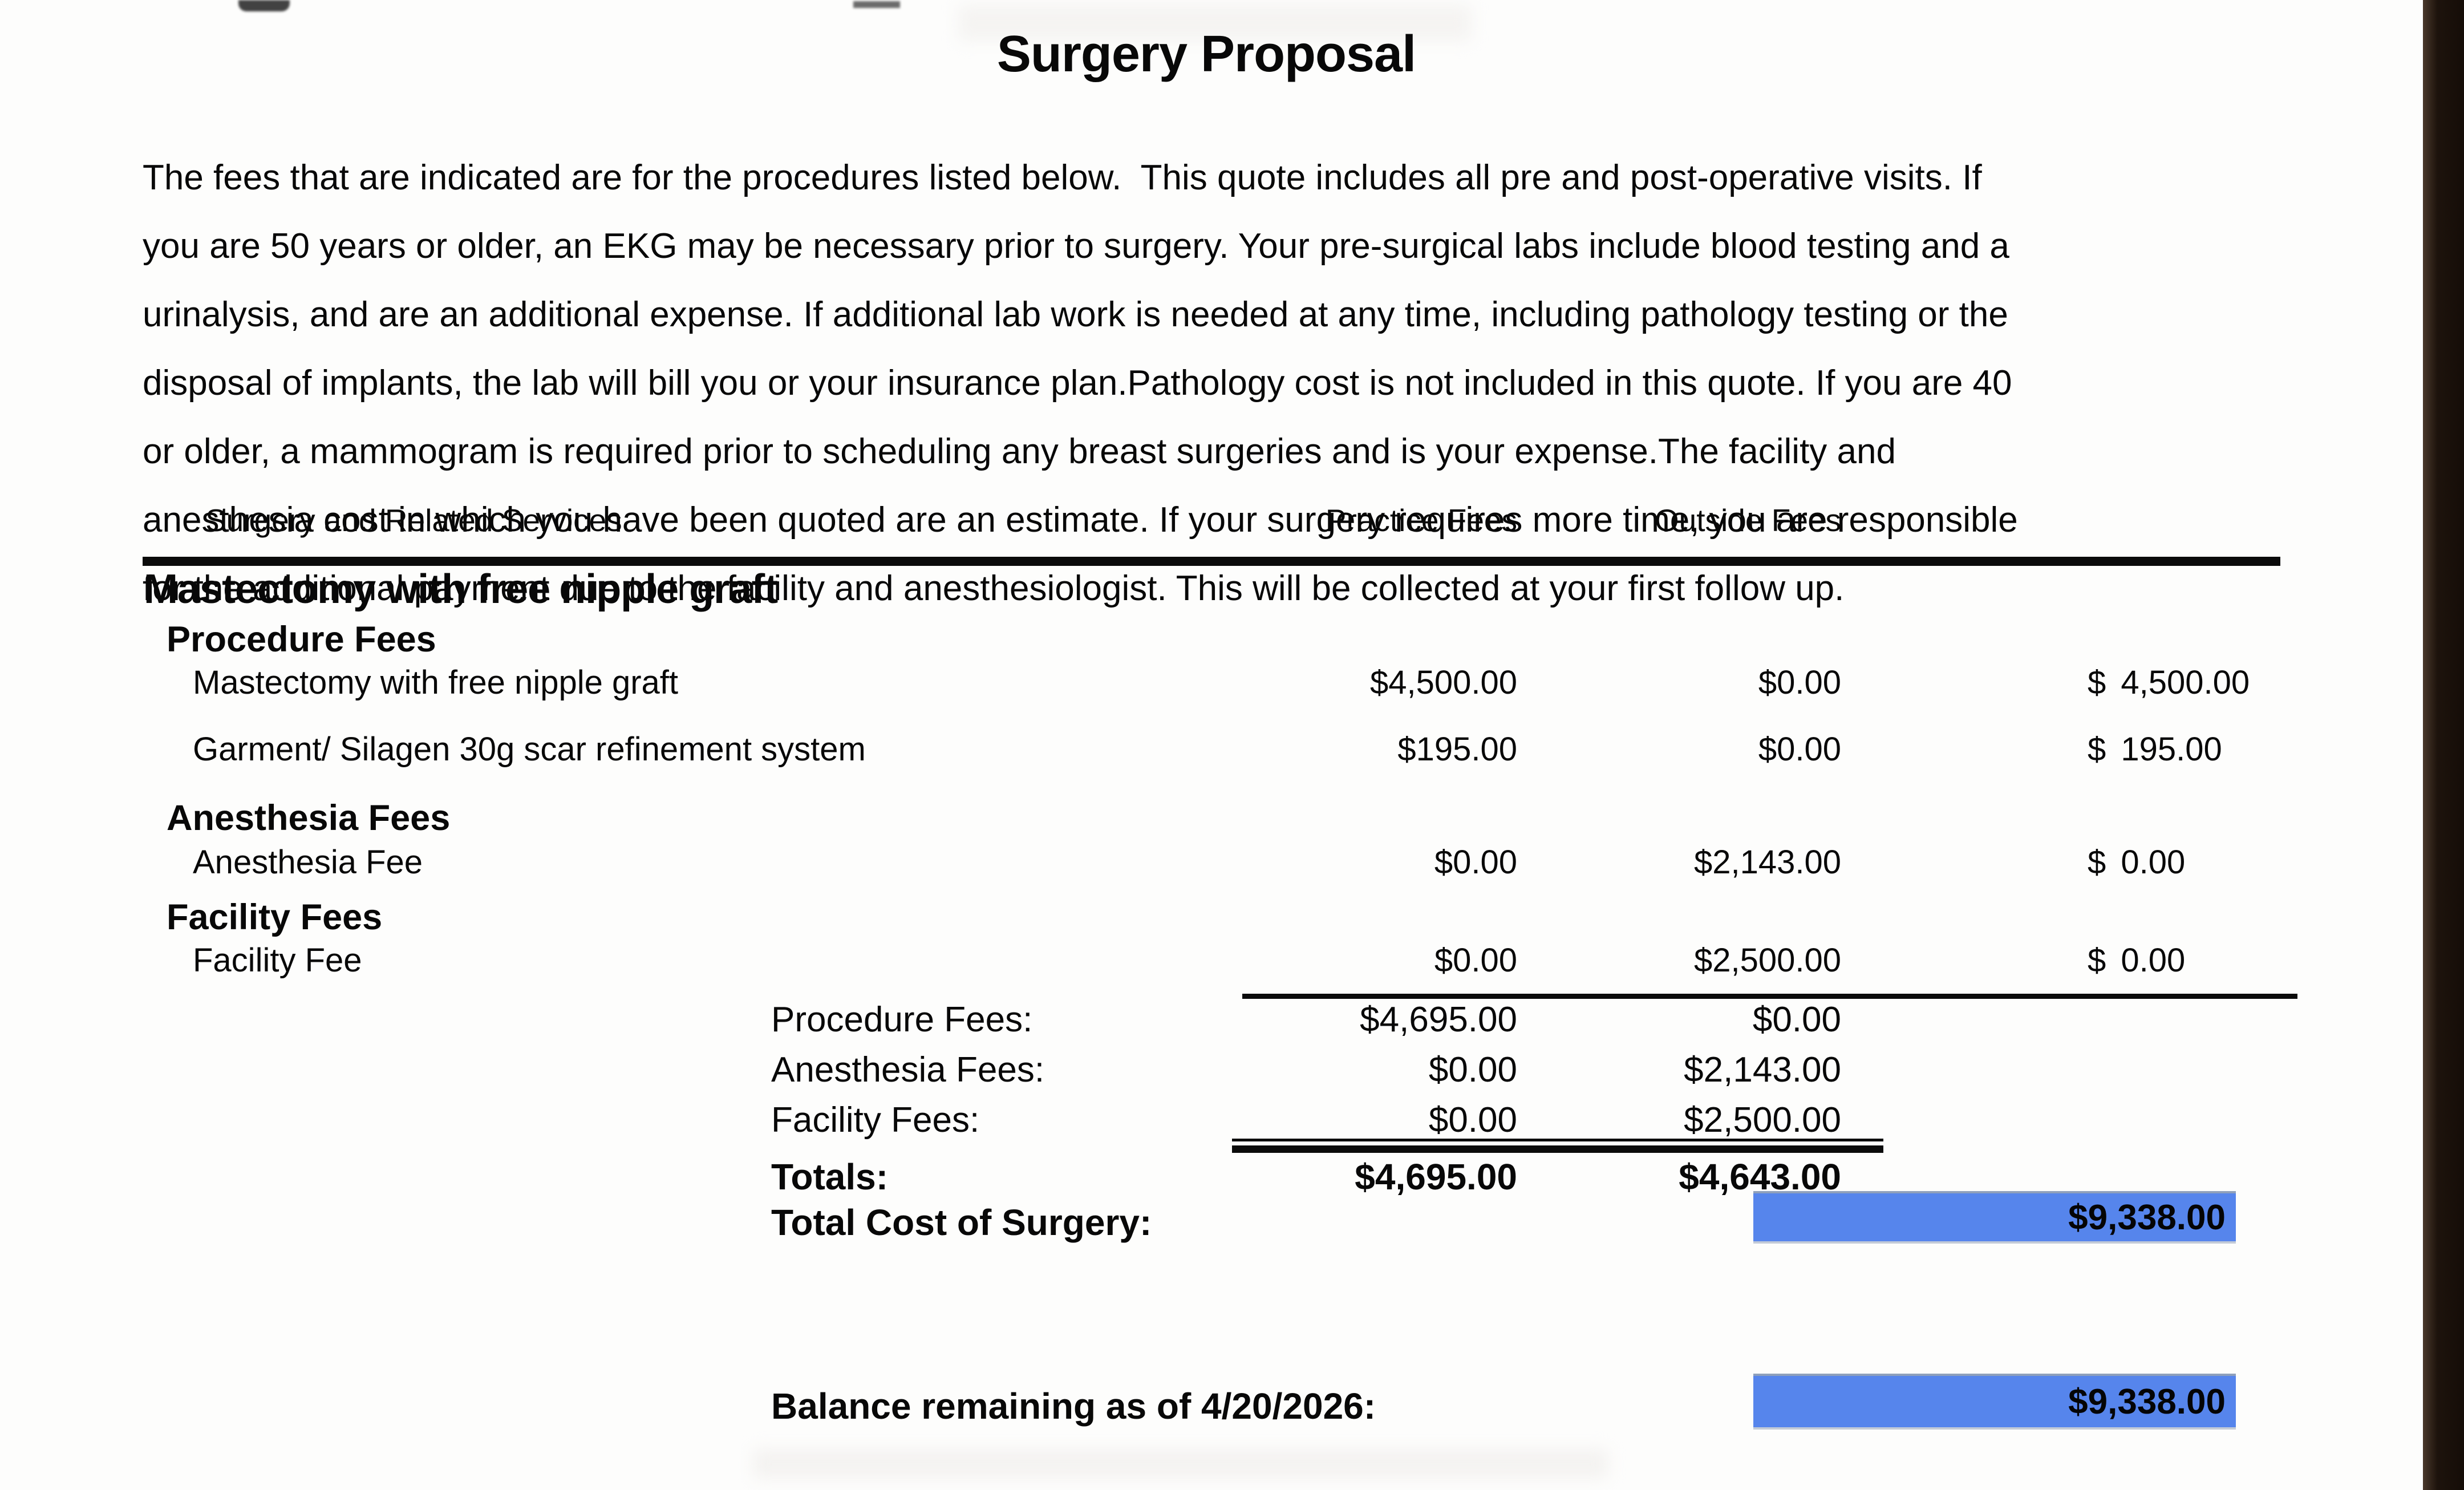 Image resolution: width=2464 pixels, height=1490 pixels. What do you see at coordinates (1763, 1120) in the screenshot?
I see `summary-outside-value: $2,500.00` at bounding box center [1763, 1120].